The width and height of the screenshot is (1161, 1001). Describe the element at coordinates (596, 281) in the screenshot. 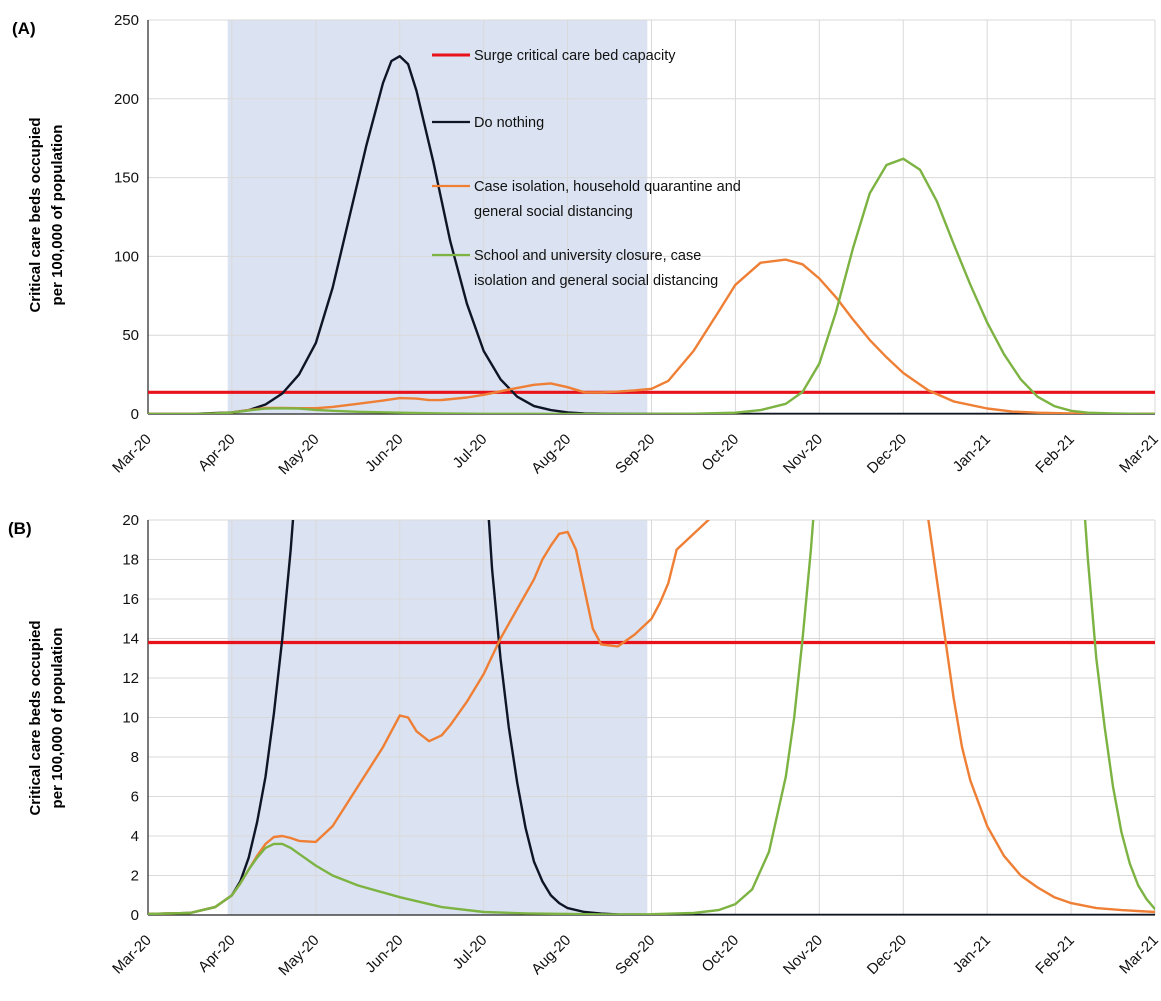

I see `legend-entry: isolation and general social distancing` at that location.